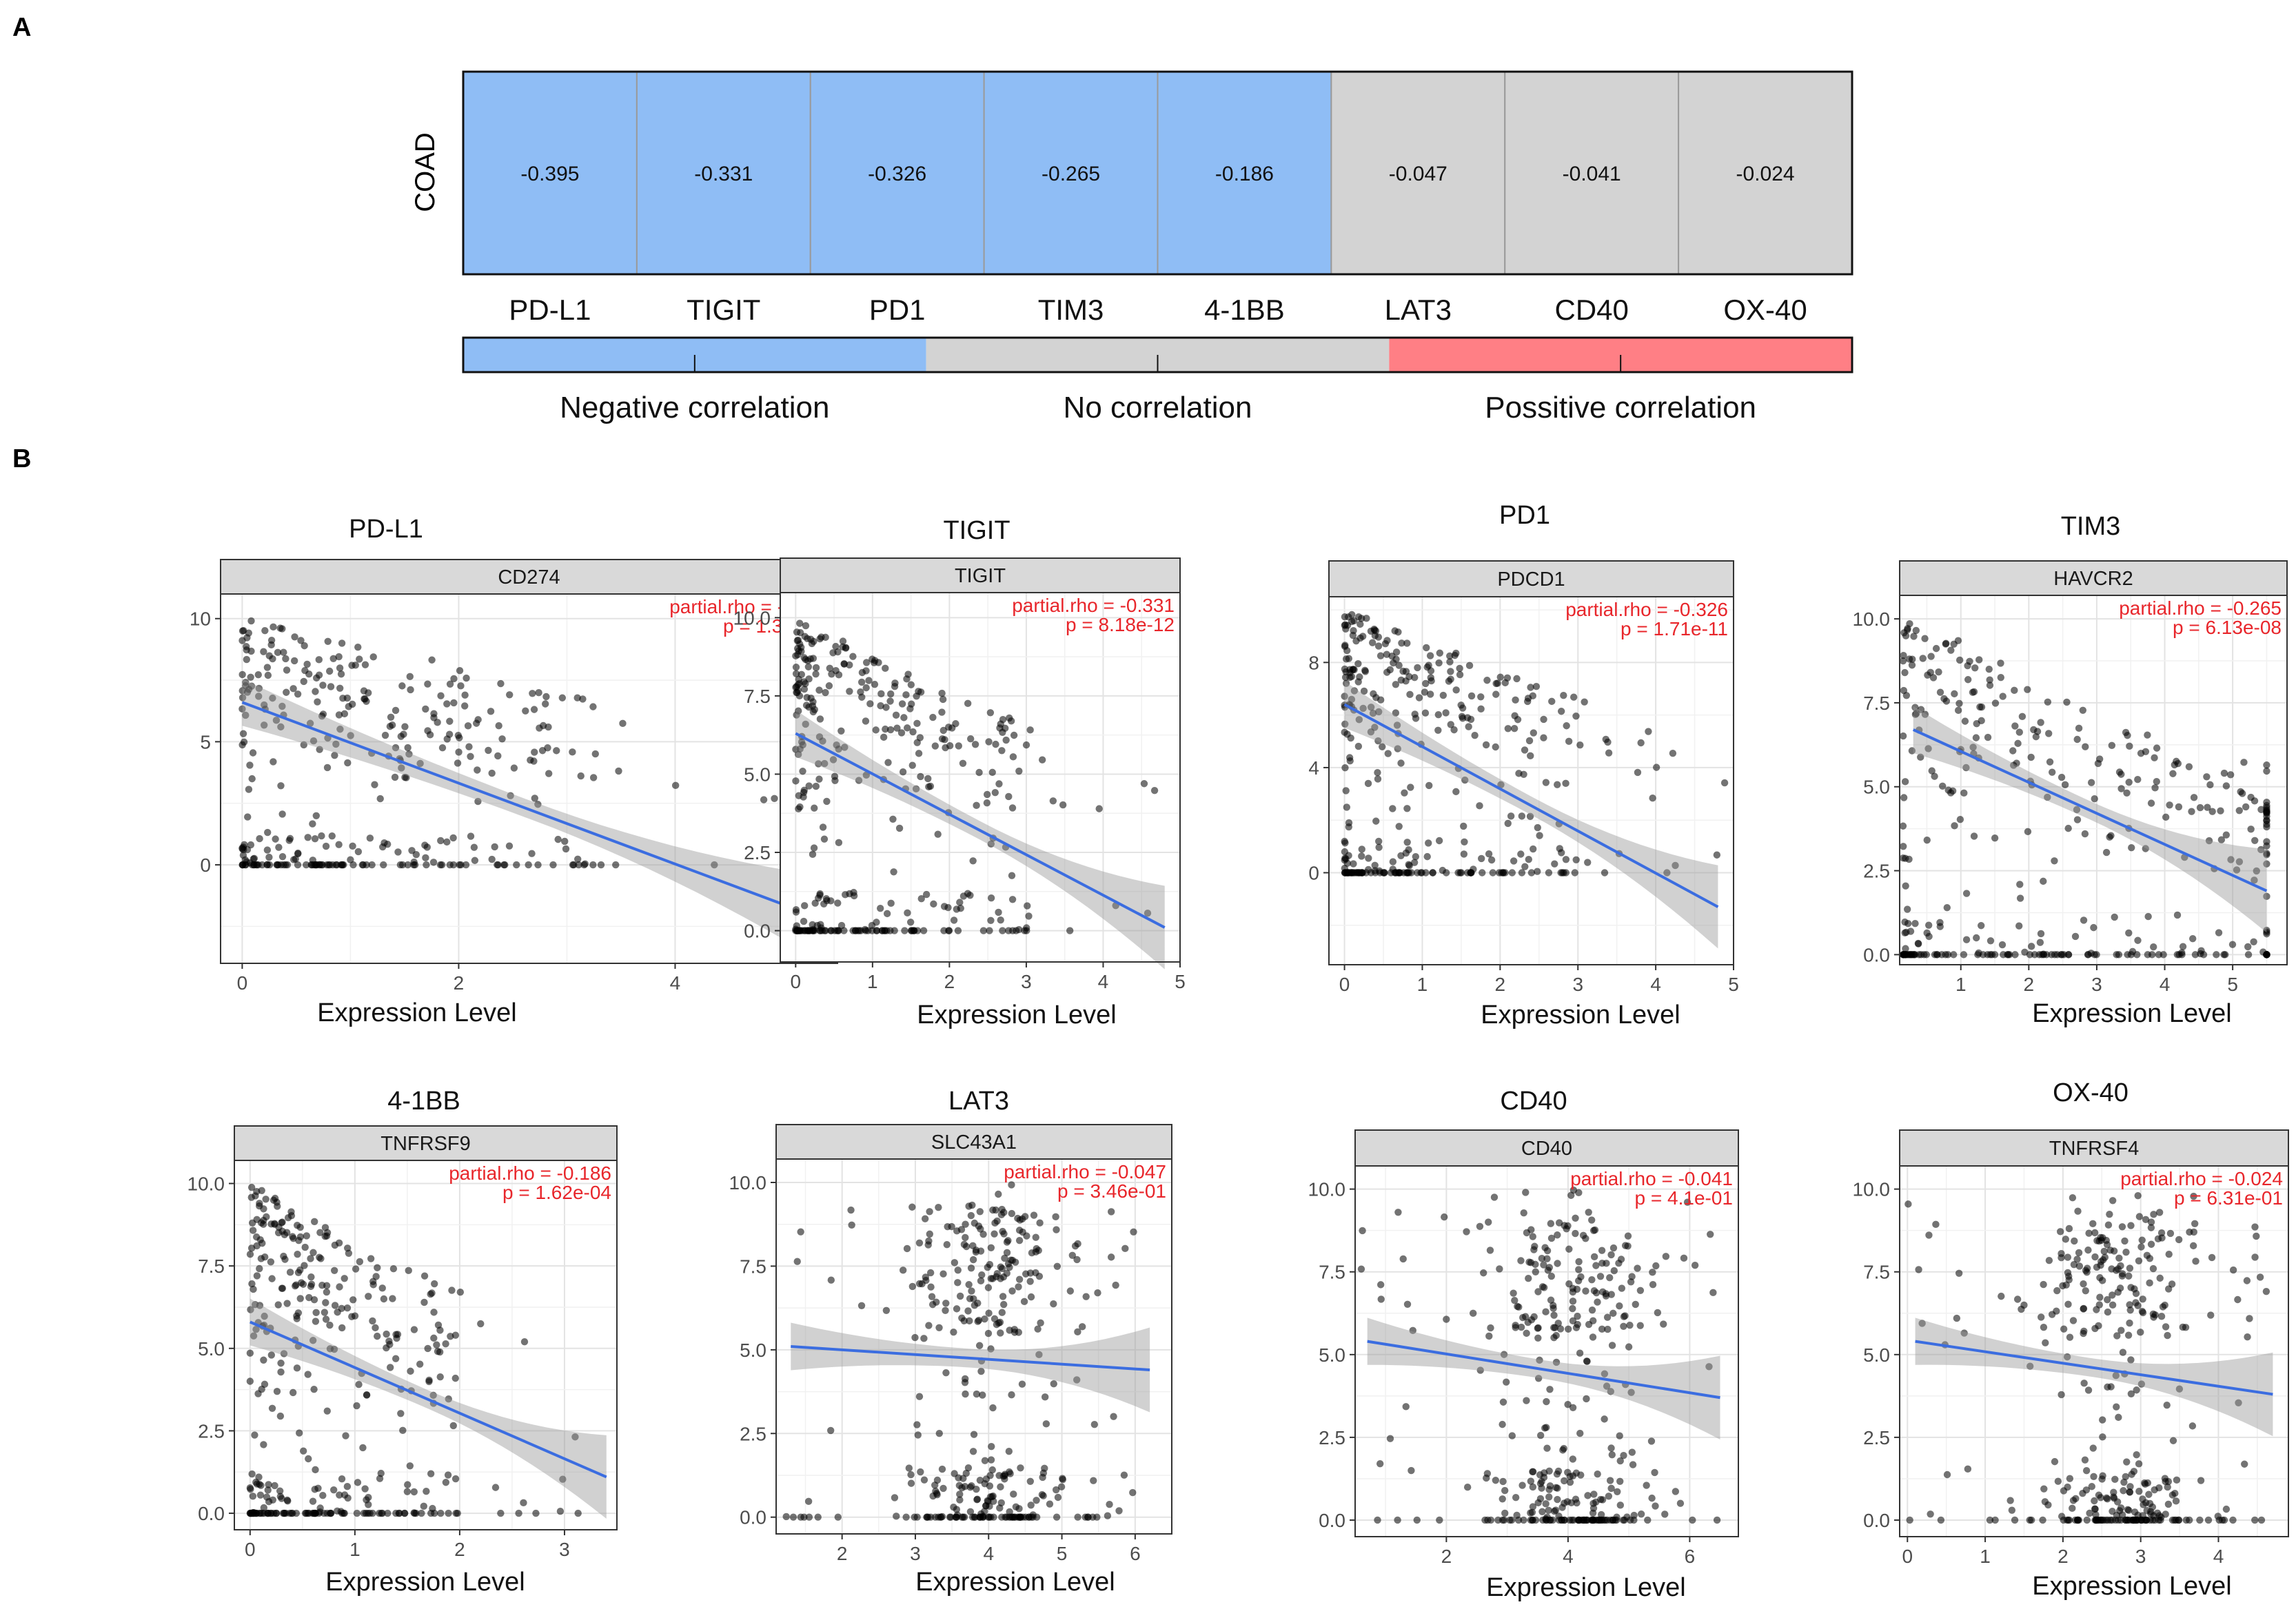 The height and width of the screenshot is (1609, 2296). I want to click on confidence-band, so click(529, 819).